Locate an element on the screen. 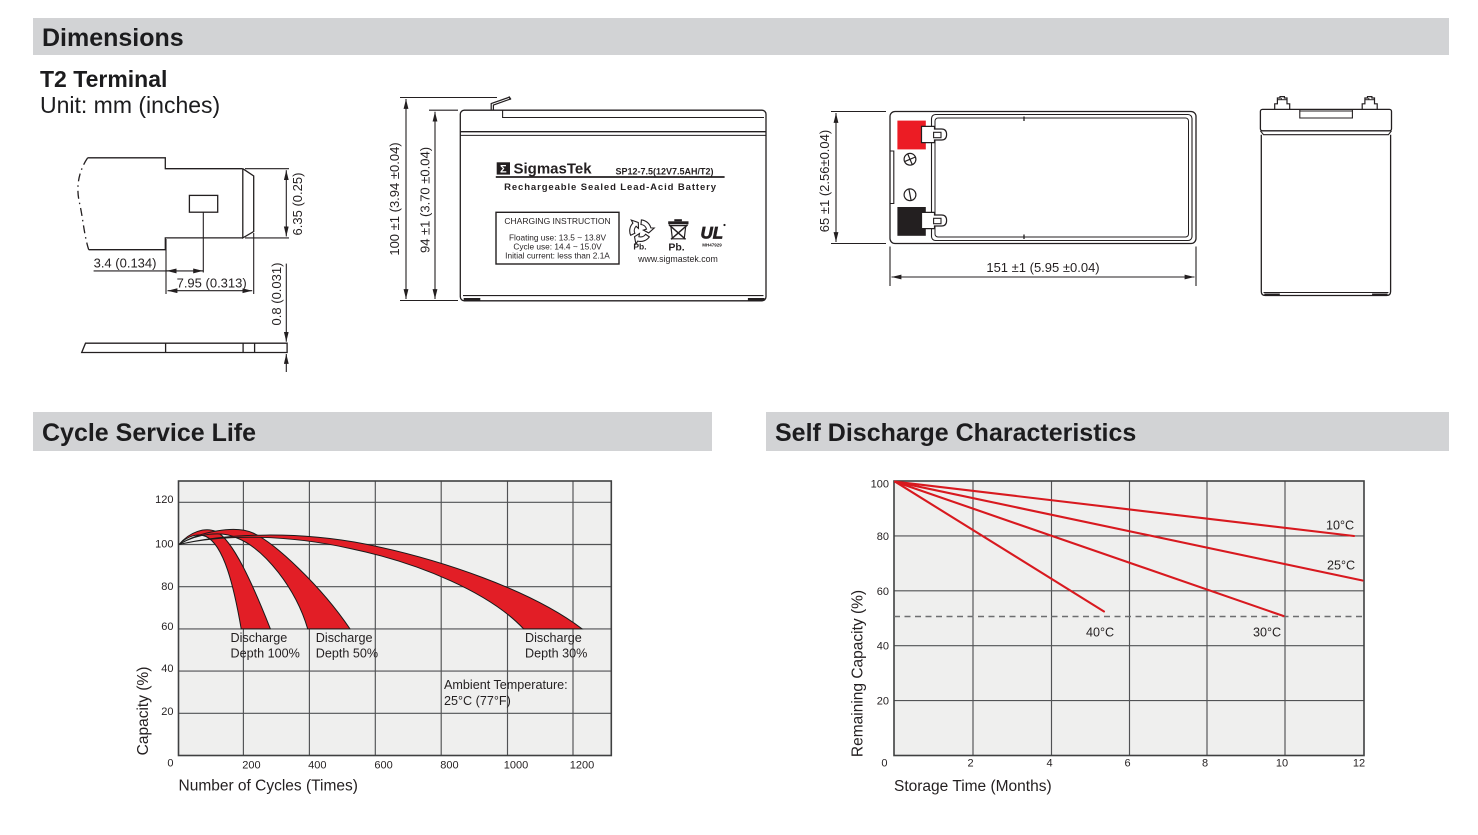 Image resolution: width=1478 pixels, height=835 pixels. svg-text: 25°C (77°F) is located at coordinates (477, 701).